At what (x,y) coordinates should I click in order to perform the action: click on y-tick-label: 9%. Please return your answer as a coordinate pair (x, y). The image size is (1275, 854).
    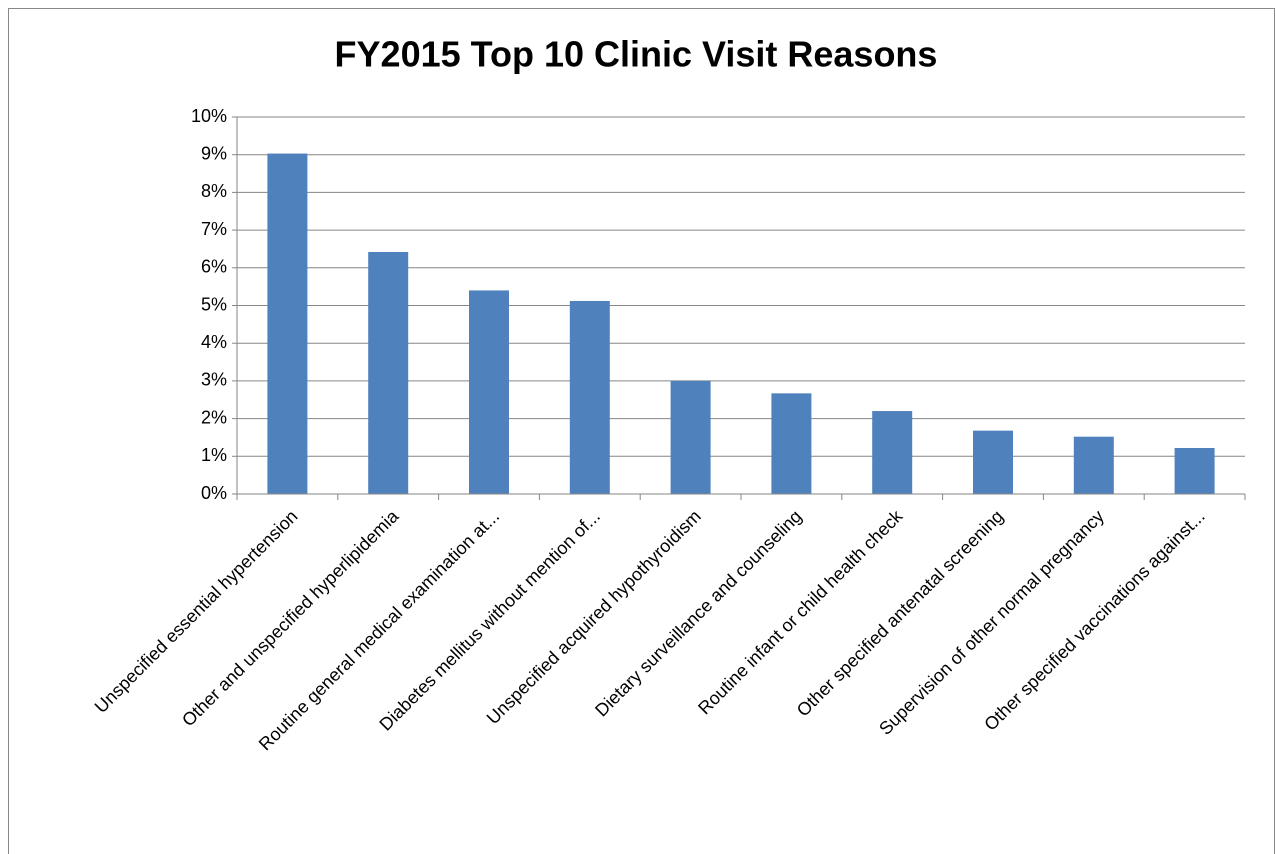
    Looking at the image, I should click on (214, 153).